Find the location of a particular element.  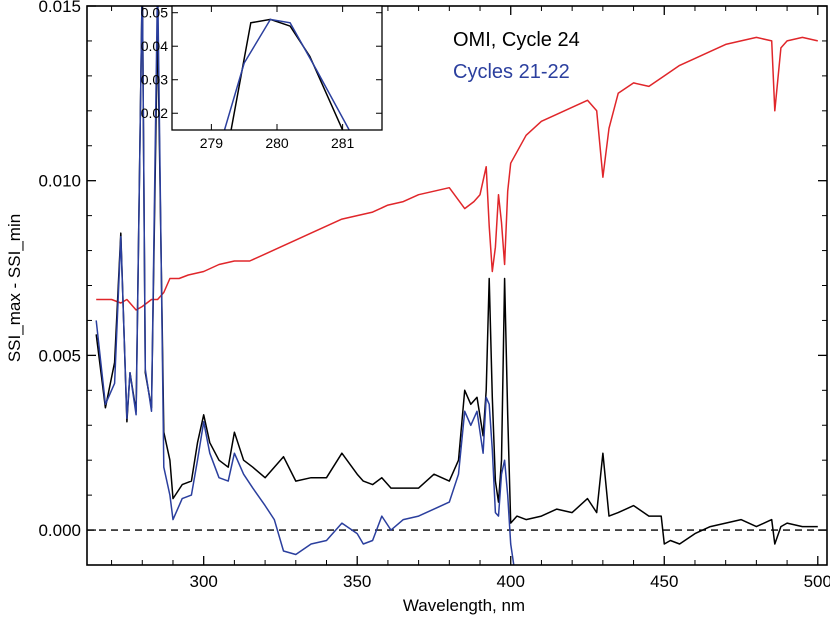

x-tick-label: 300 is located at coordinates (203, 581).